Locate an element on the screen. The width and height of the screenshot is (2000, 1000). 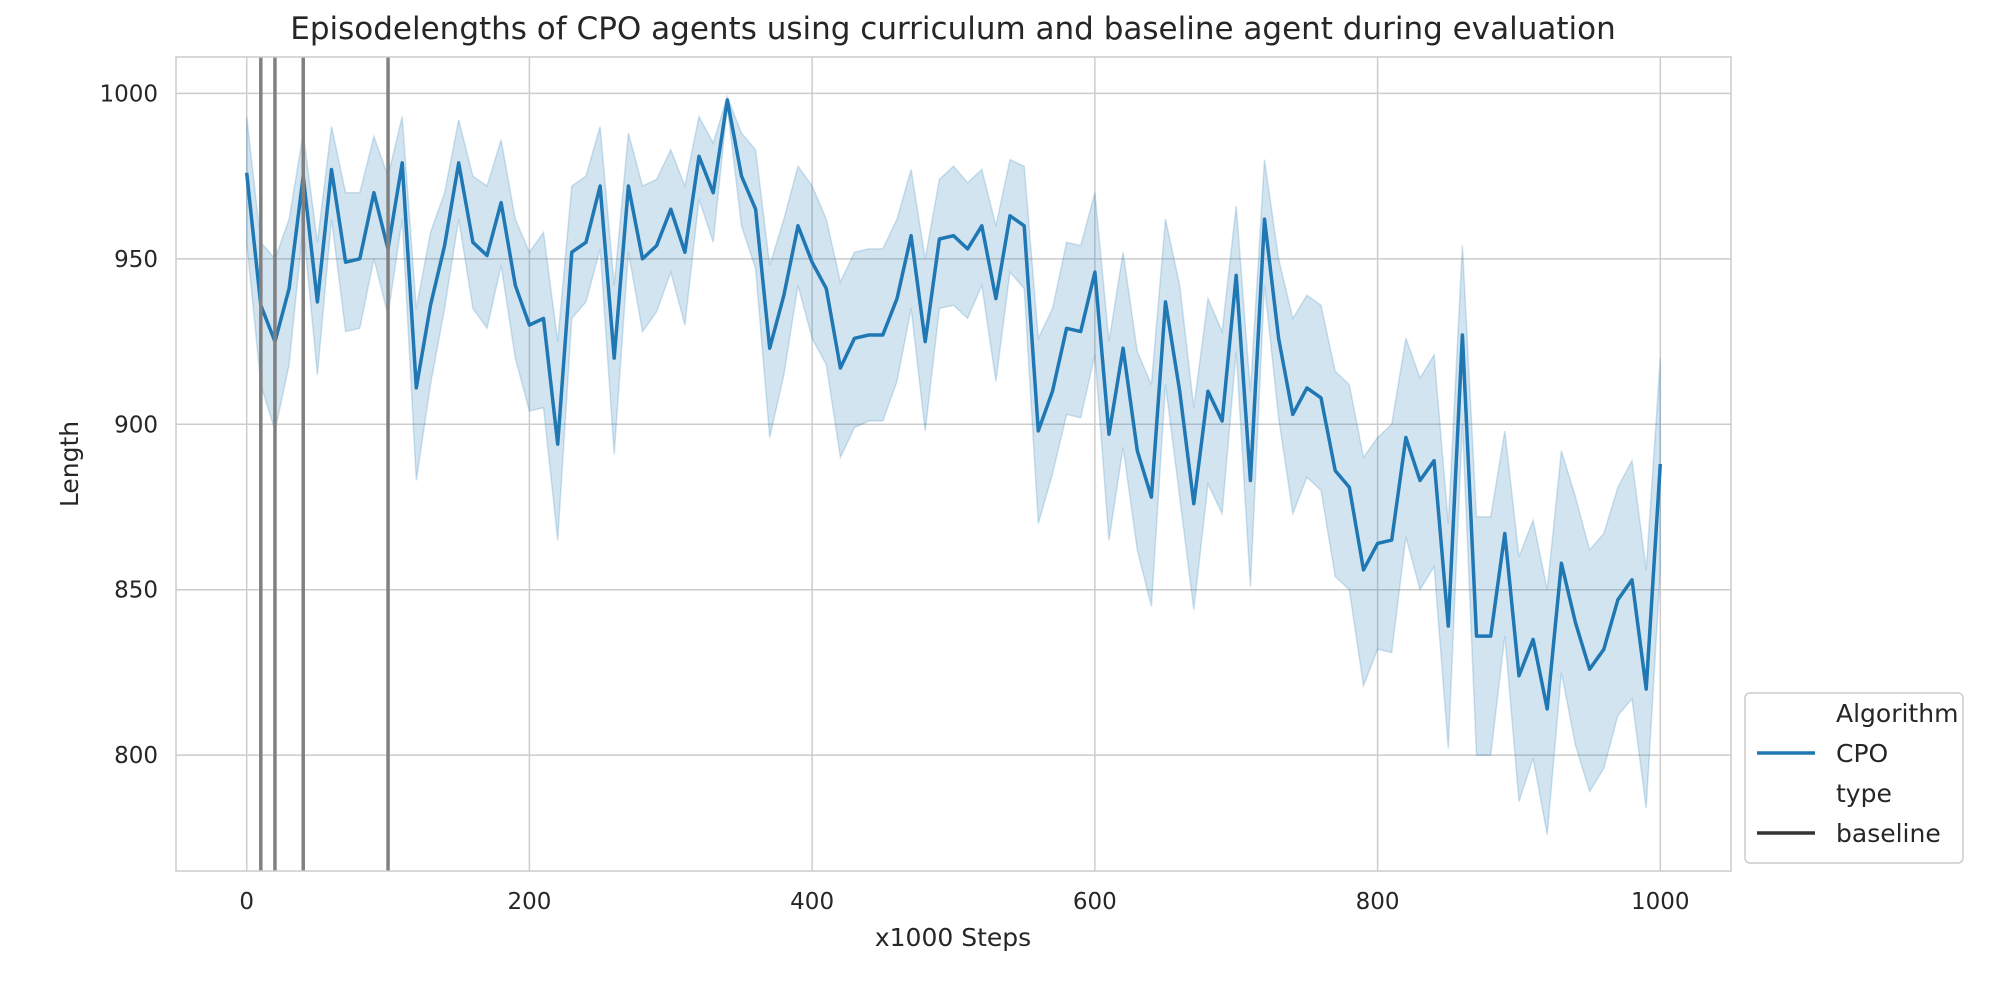
legend-label-type: type is located at coordinates (1864, 793).